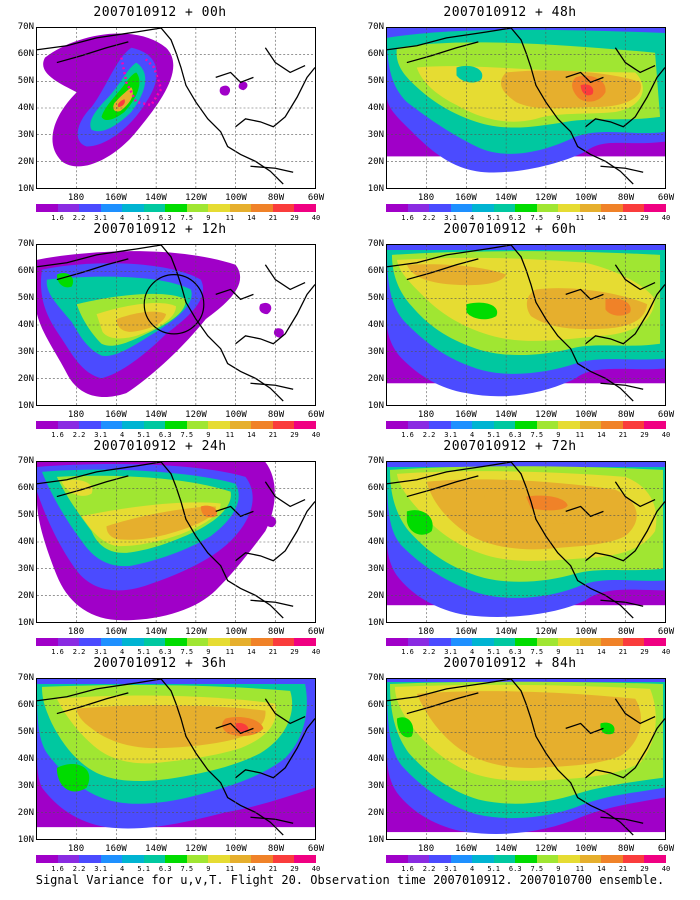 This screenshot has width=700, height=900. What do you see at coordinates (79, 652) in the screenshot?
I see `colorbar-label: 2.2` at bounding box center [79, 652].